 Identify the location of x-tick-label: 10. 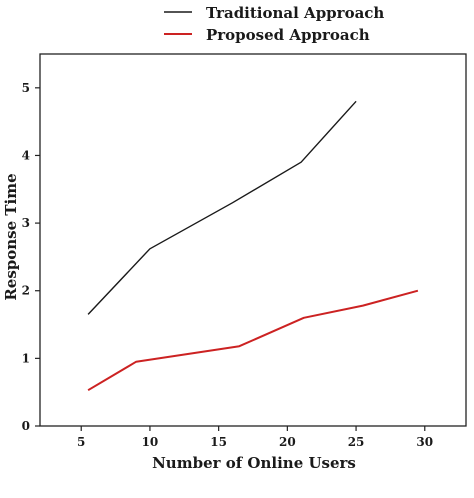
(150, 442).